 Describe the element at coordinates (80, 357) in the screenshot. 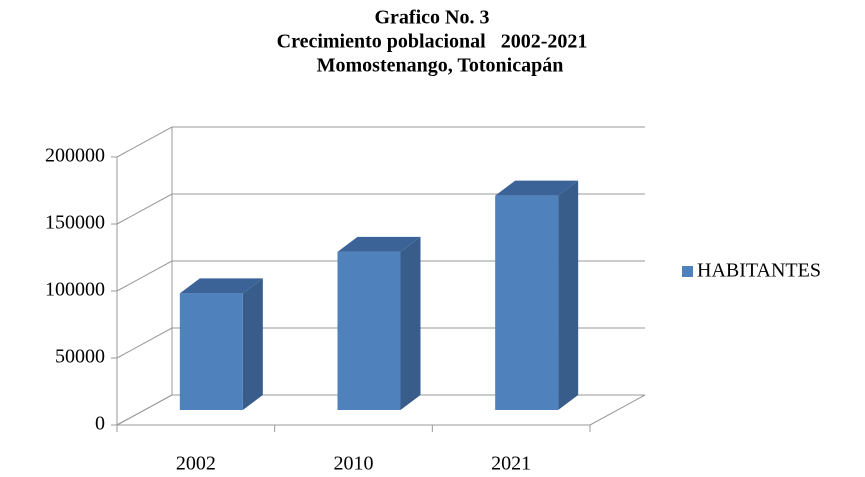

I see `y-tick-label: 50000` at that location.